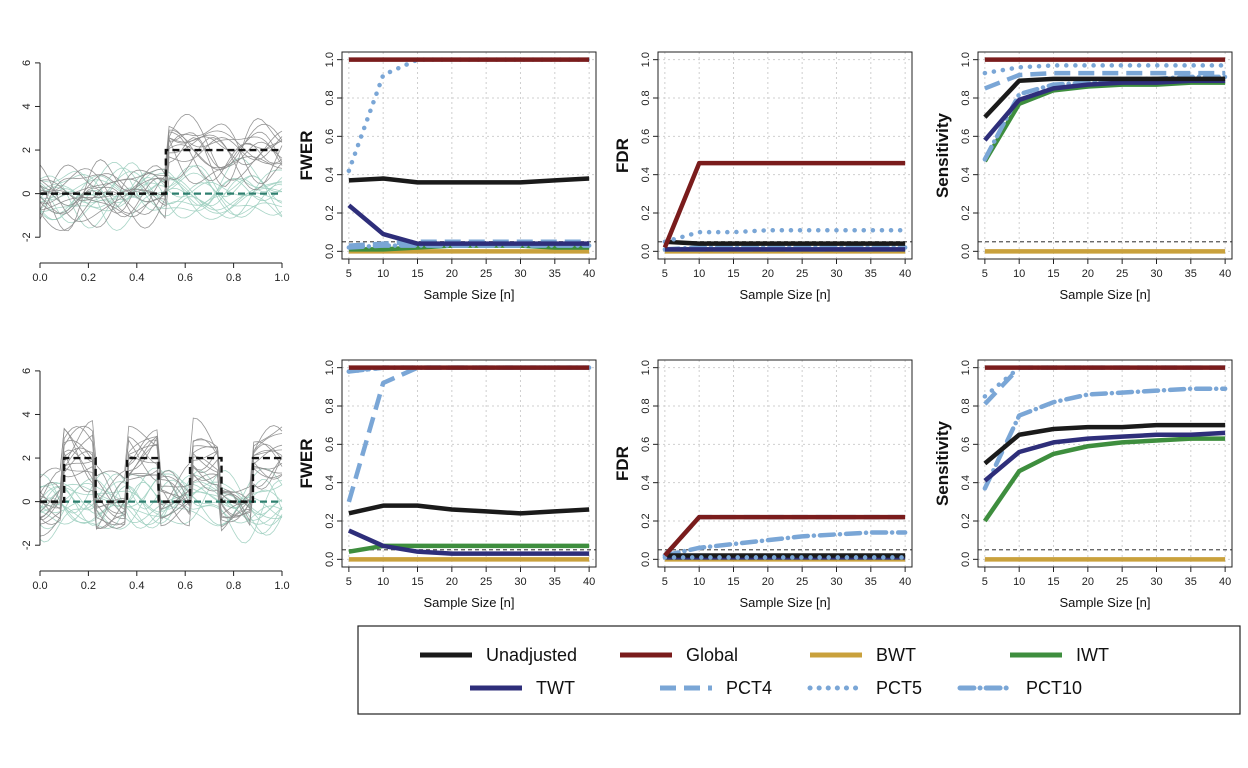 The height and width of the screenshot is (768, 1248). I want to click on y-tick-label: 4, so click(27, 106).